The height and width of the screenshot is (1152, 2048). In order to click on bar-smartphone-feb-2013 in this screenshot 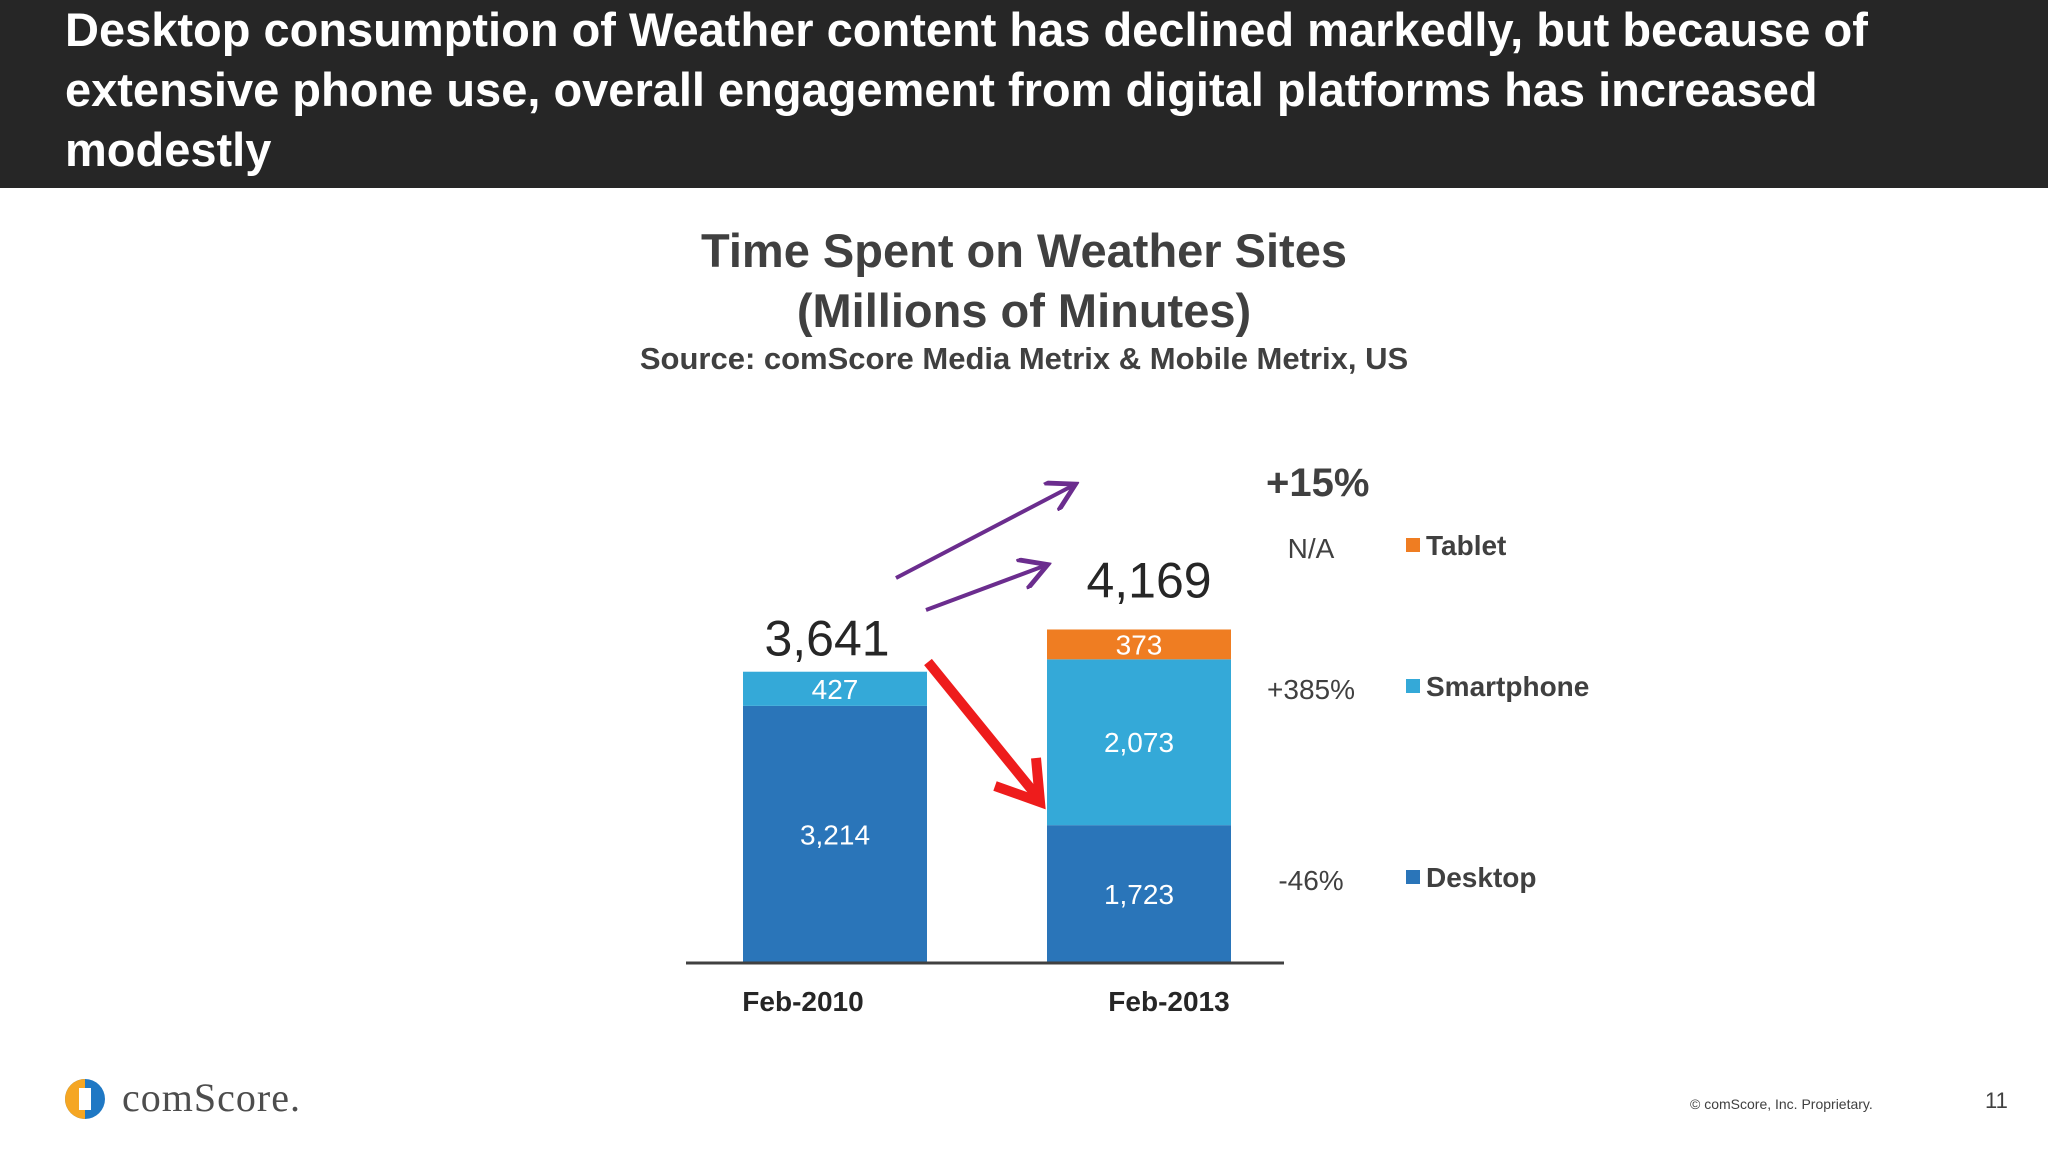, I will do `click(1139, 742)`.